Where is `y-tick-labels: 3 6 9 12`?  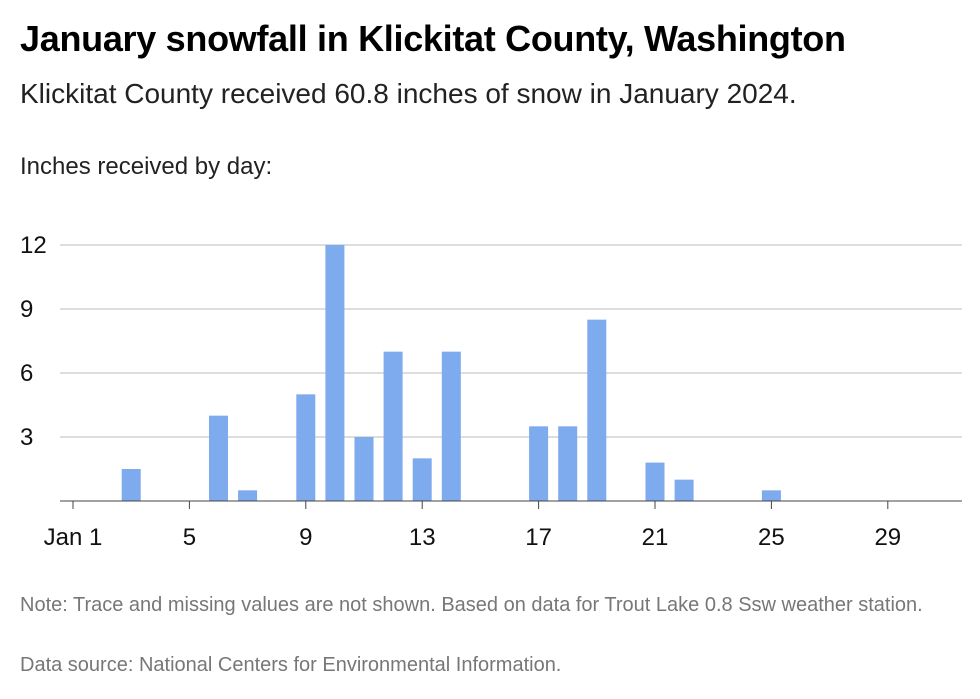 y-tick-labels: 3 6 9 12 is located at coordinates (33, 341).